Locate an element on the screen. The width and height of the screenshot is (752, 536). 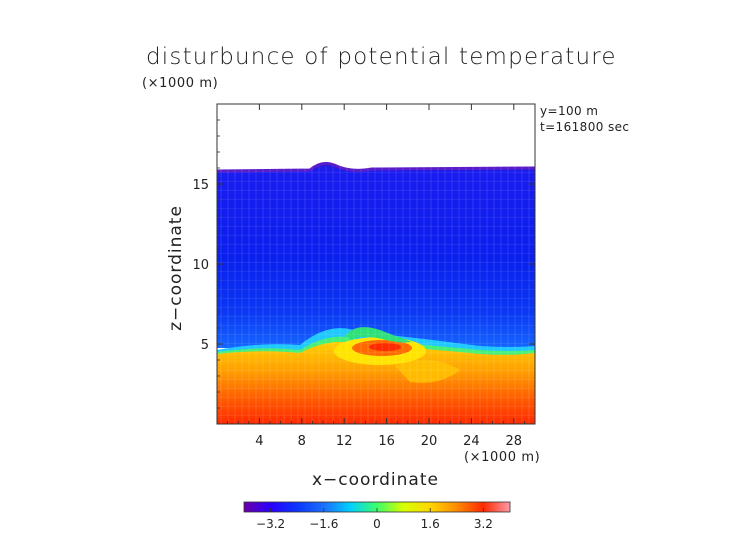
z-tick-label-0: 5 is located at coordinates (205, 345).